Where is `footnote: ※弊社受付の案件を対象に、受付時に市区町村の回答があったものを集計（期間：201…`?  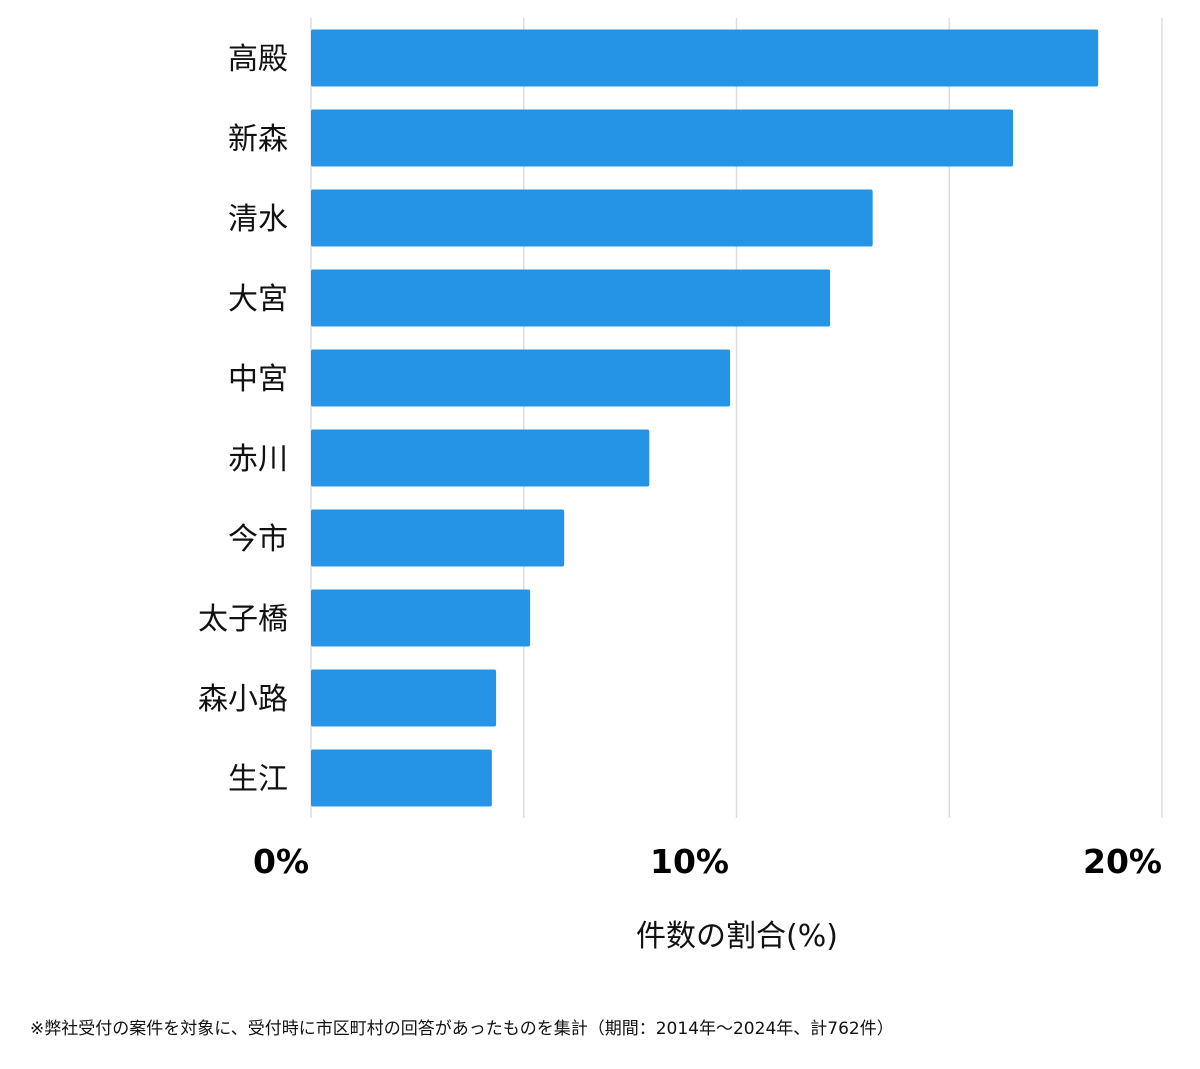
footnote: ※弊社受付の案件を対象に、受付時に市区町村の回答があったものを集計（期間：201… is located at coordinates (462, 1029).